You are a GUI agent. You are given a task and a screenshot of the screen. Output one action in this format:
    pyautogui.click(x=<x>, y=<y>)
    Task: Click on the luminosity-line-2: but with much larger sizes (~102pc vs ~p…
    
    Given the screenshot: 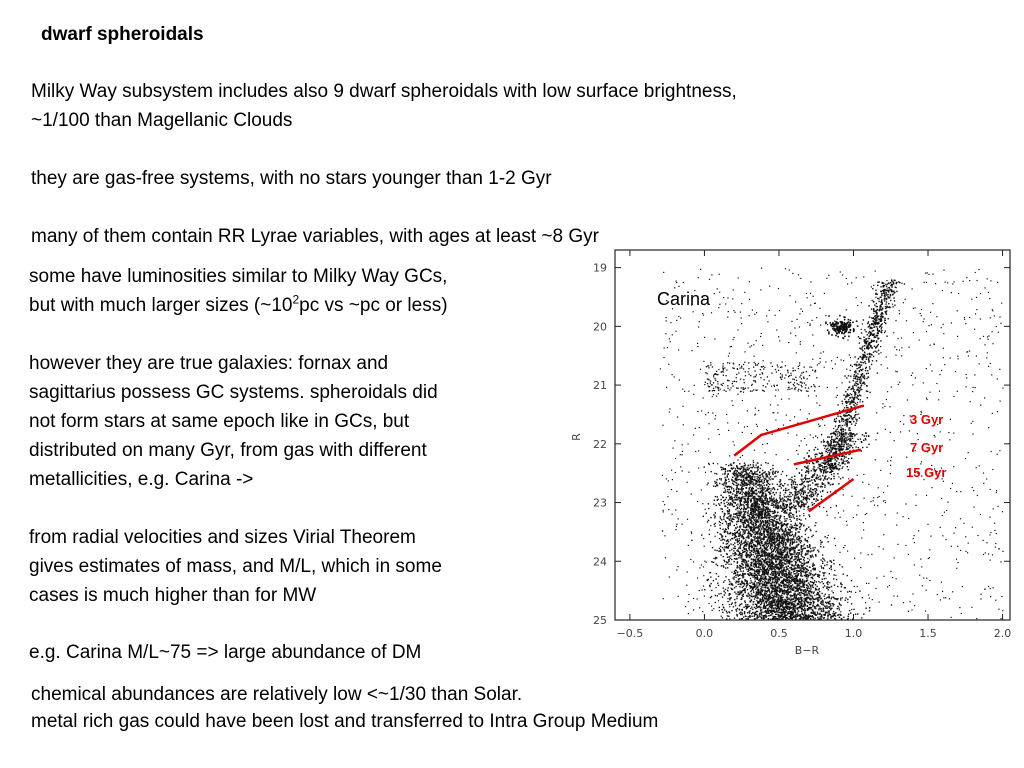 What is the action you would take?
    pyautogui.click(x=238, y=305)
    